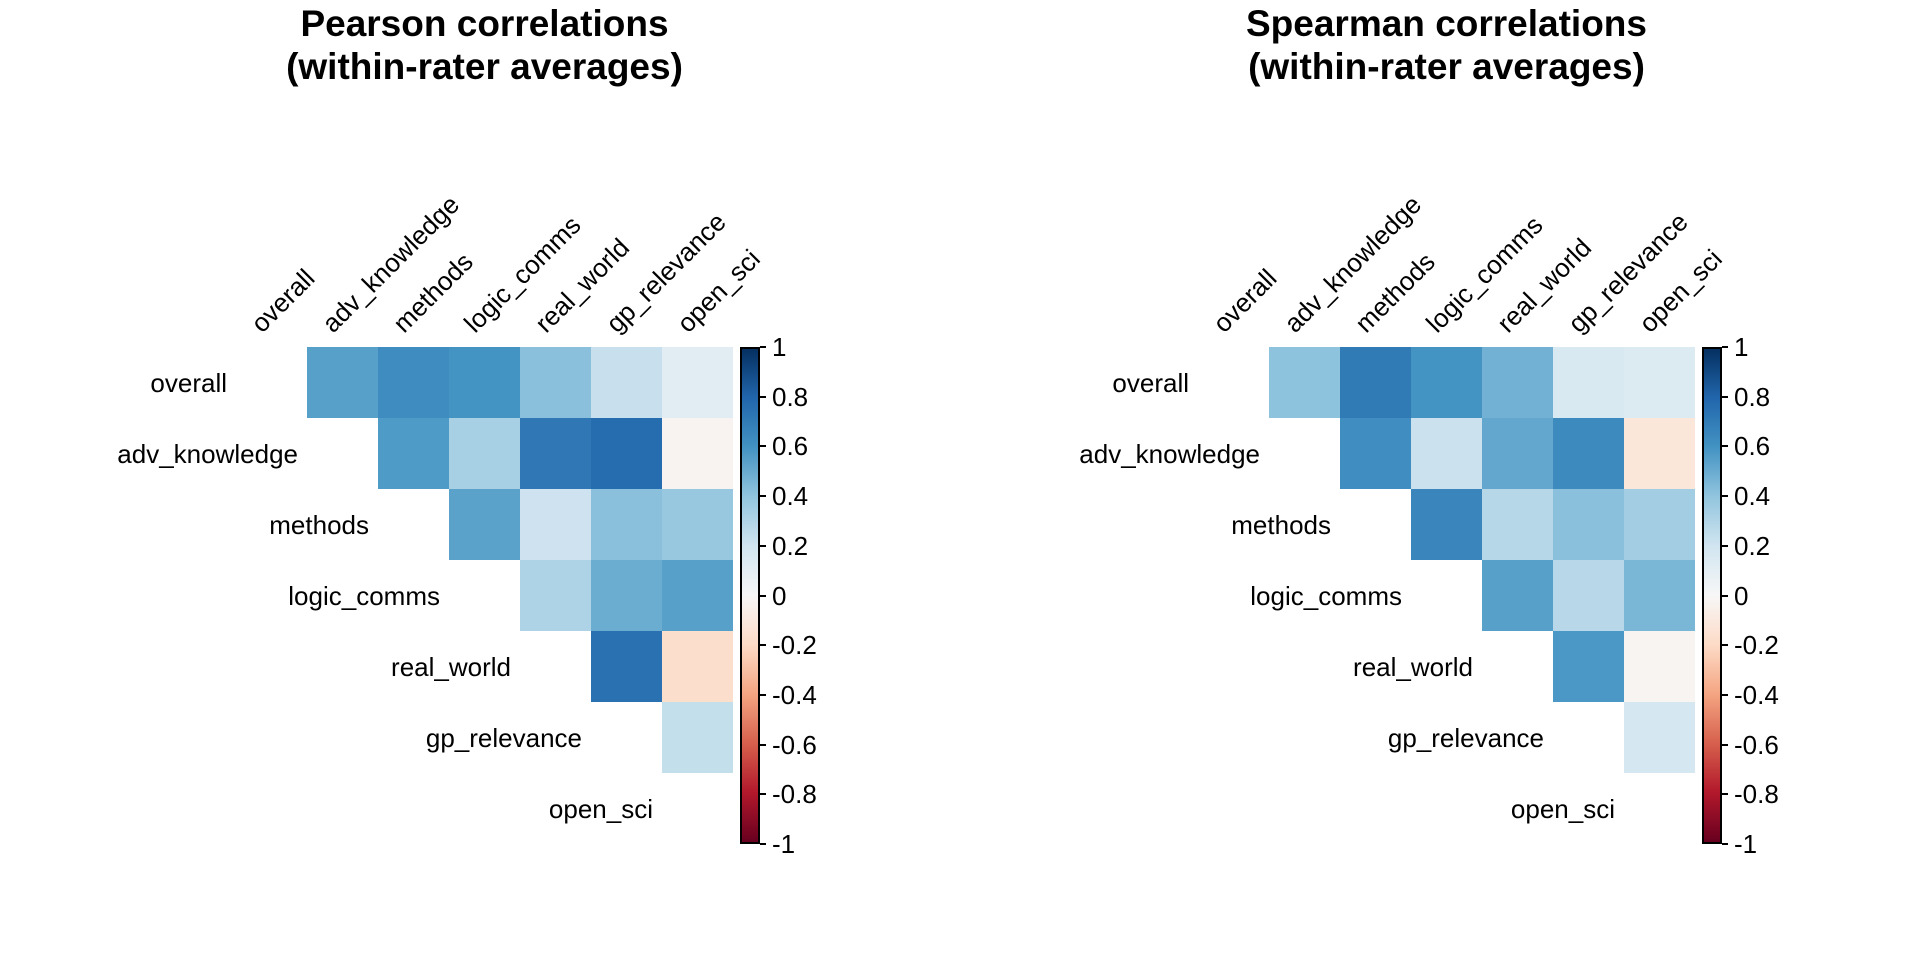 The image size is (1920, 960). I want to click on pearson-title-line1: Pearson correlations, so click(484, 23).